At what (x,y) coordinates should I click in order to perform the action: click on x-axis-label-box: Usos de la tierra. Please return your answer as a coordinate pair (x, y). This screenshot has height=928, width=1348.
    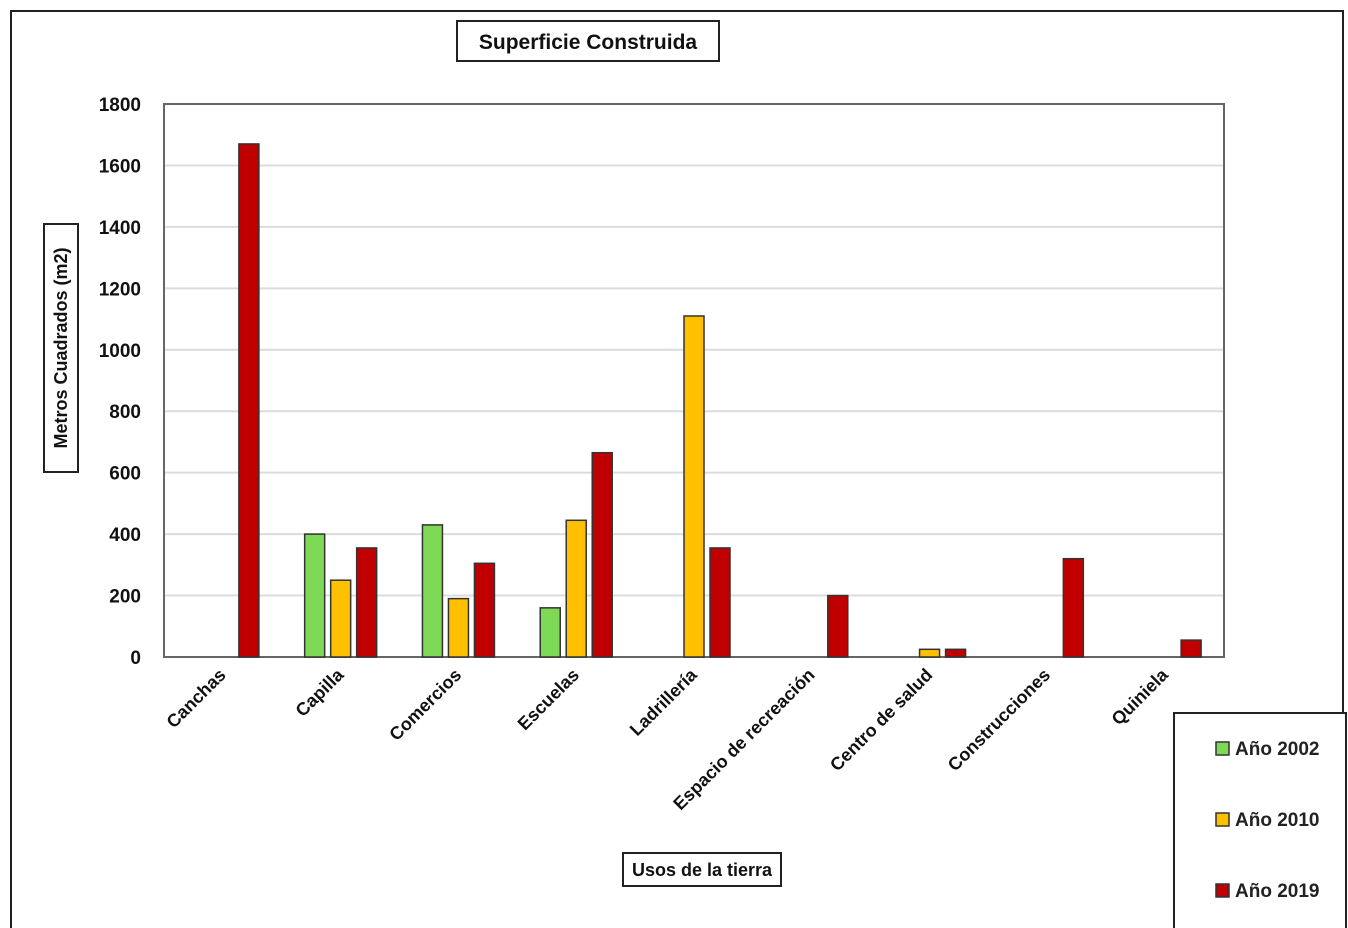
    Looking at the image, I should click on (702, 869).